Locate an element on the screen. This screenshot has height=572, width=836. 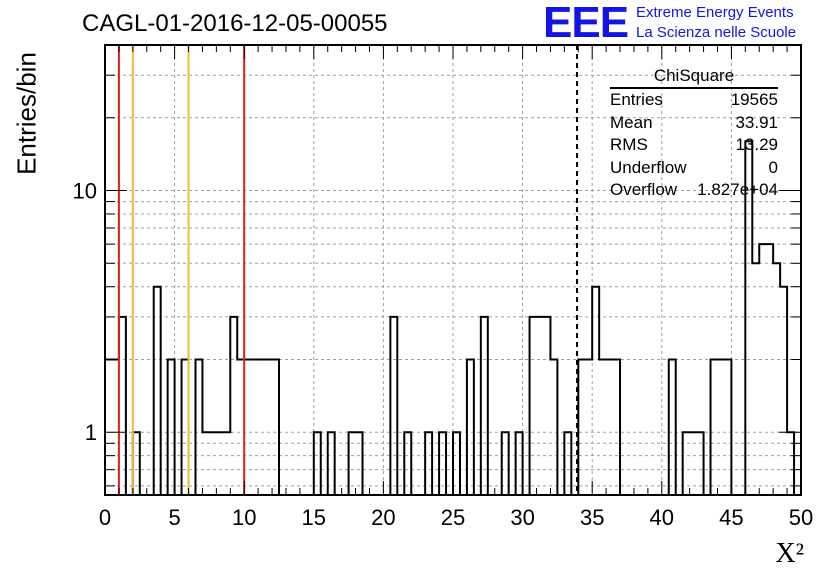
x-axis-label: X² is located at coordinates (789, 553).